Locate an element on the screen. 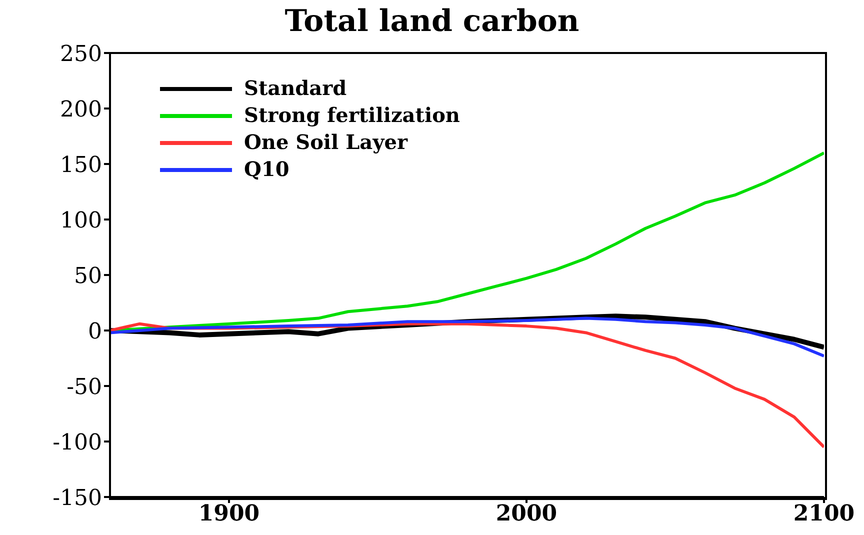 The height and width of the screenshot is (535, 864). y-tick-label: 200 is located at coordinates (81, 109).